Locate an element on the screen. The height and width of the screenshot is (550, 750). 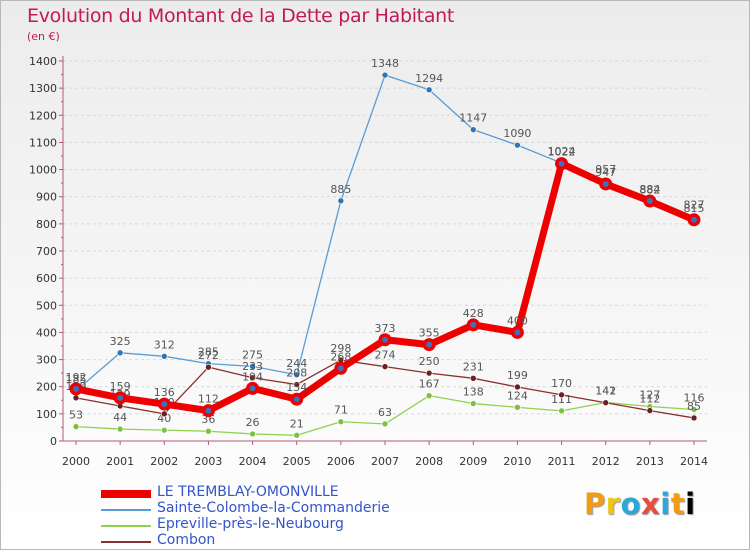
y-tick-label: 1400 is located at coordinates (43, 61).